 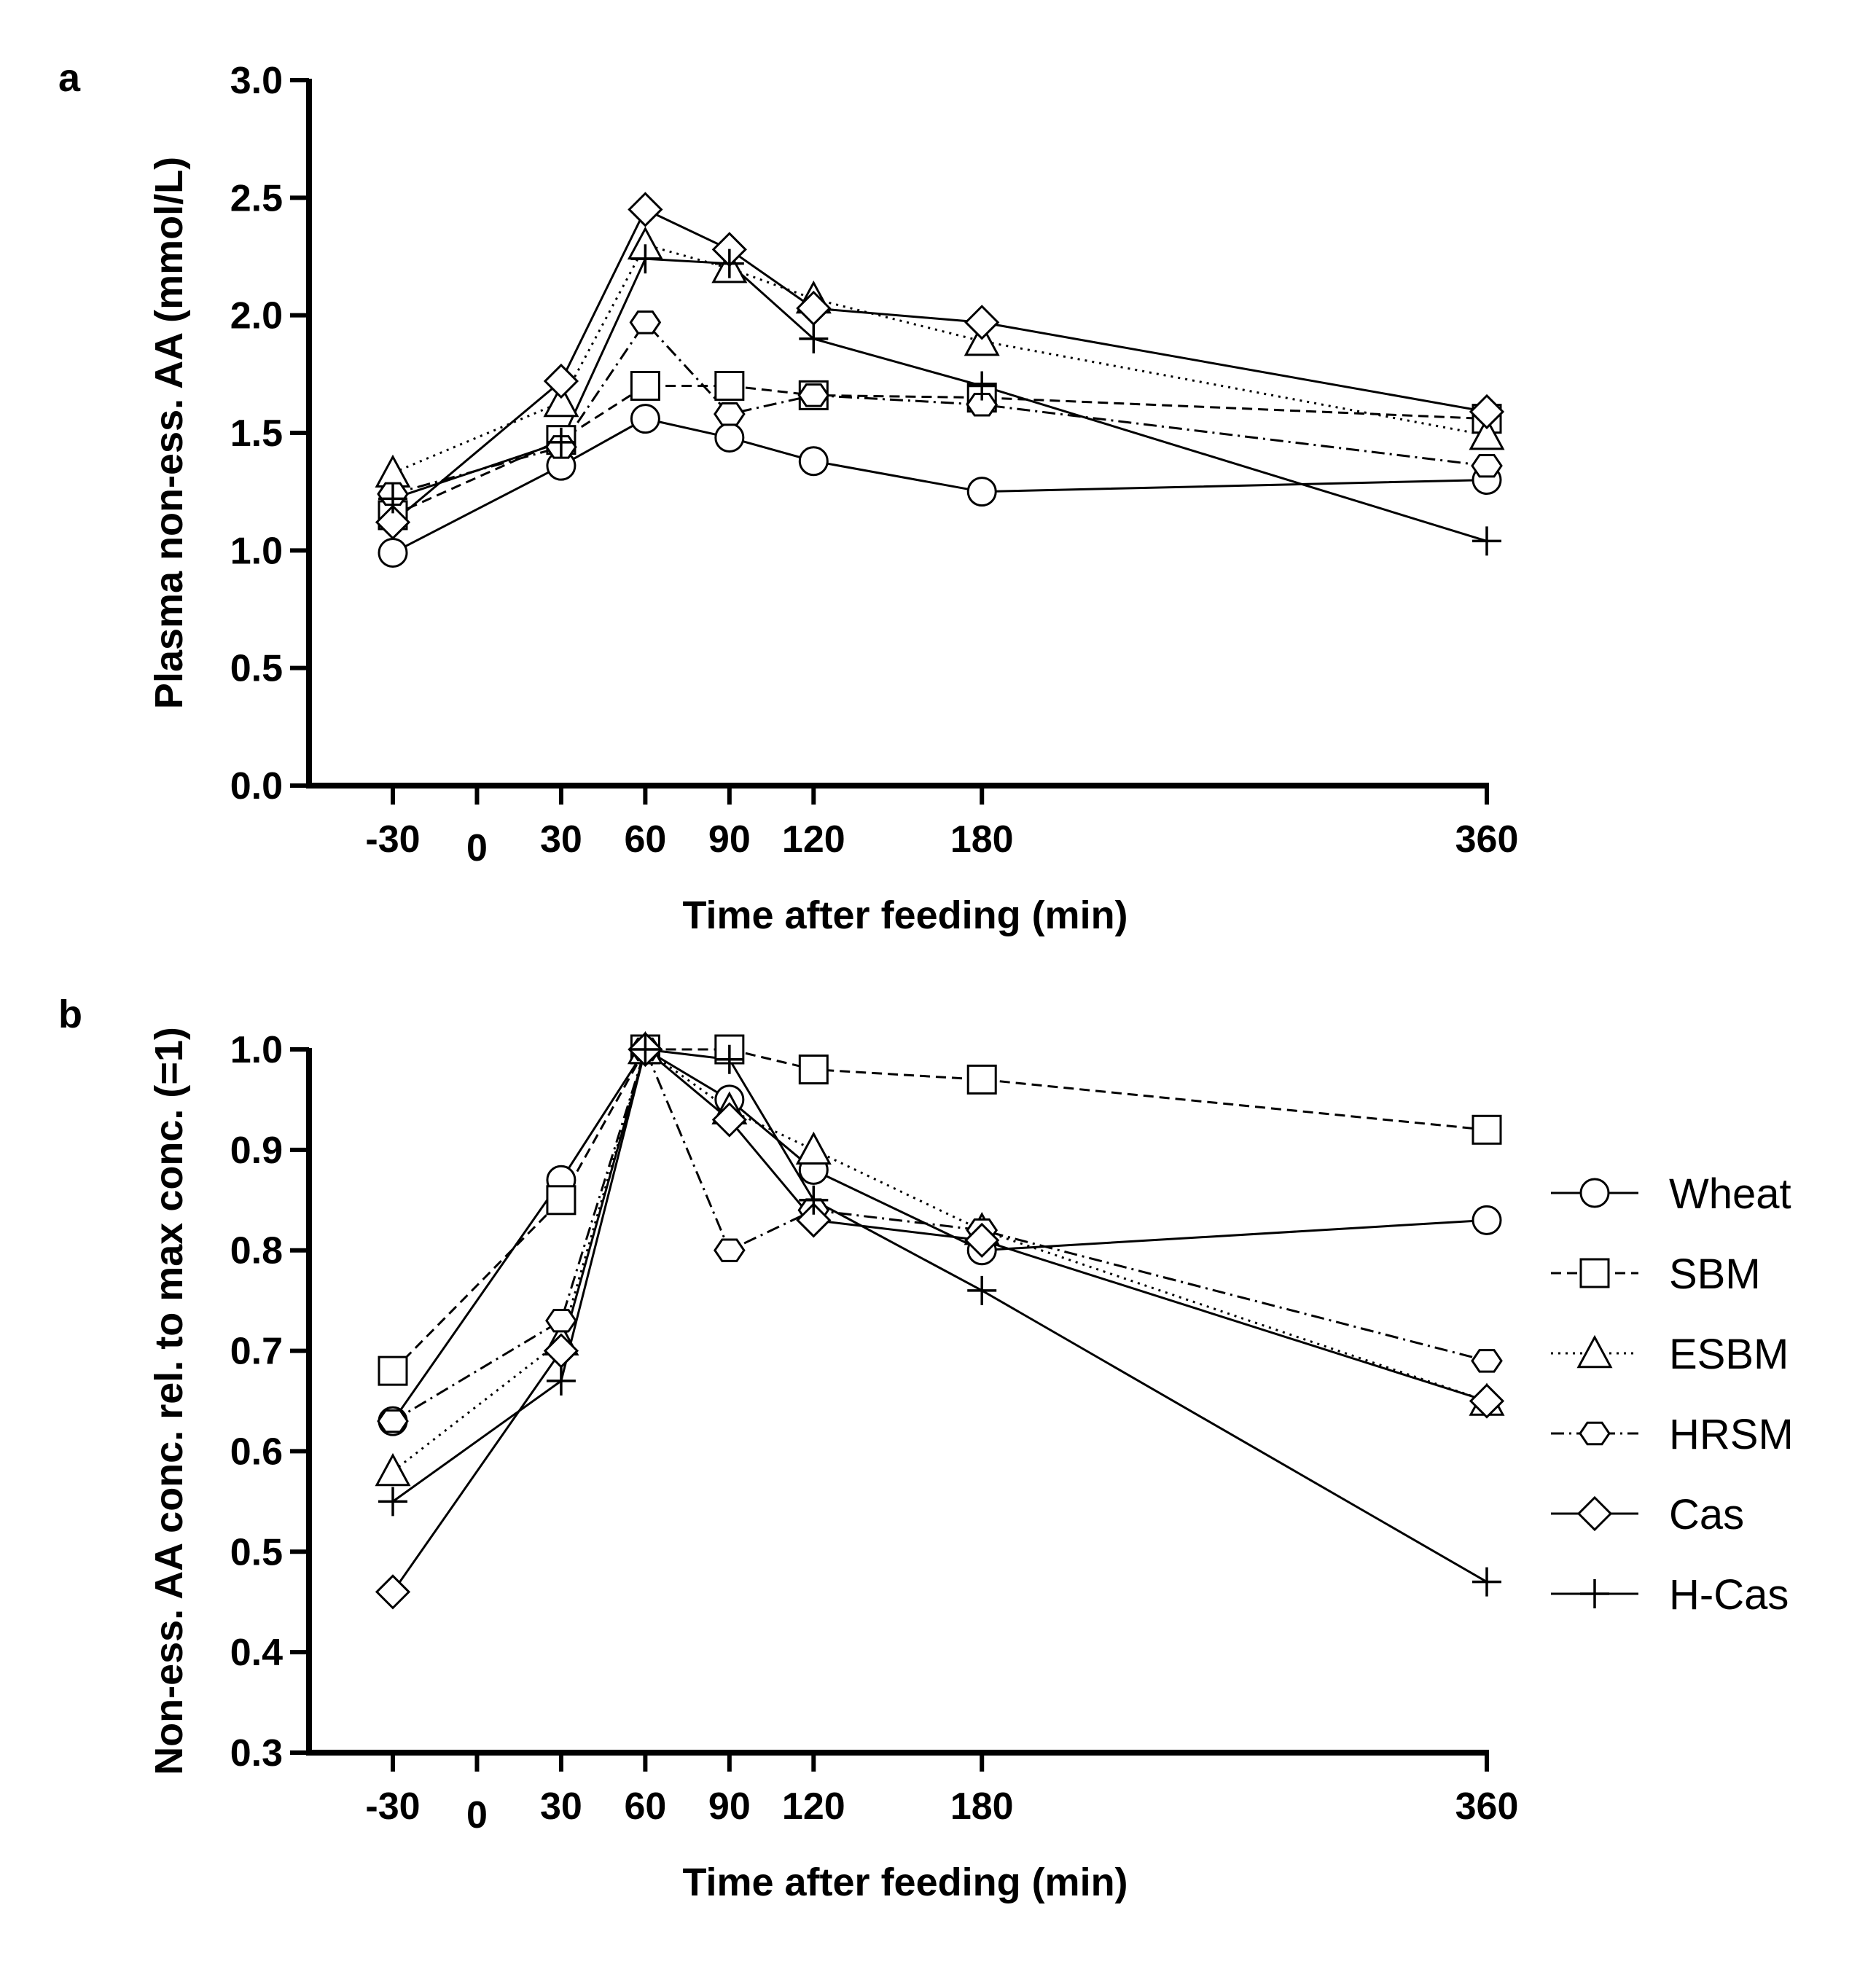 I want to click on y-tick-label: 3.0, so click(x=256, y=81).